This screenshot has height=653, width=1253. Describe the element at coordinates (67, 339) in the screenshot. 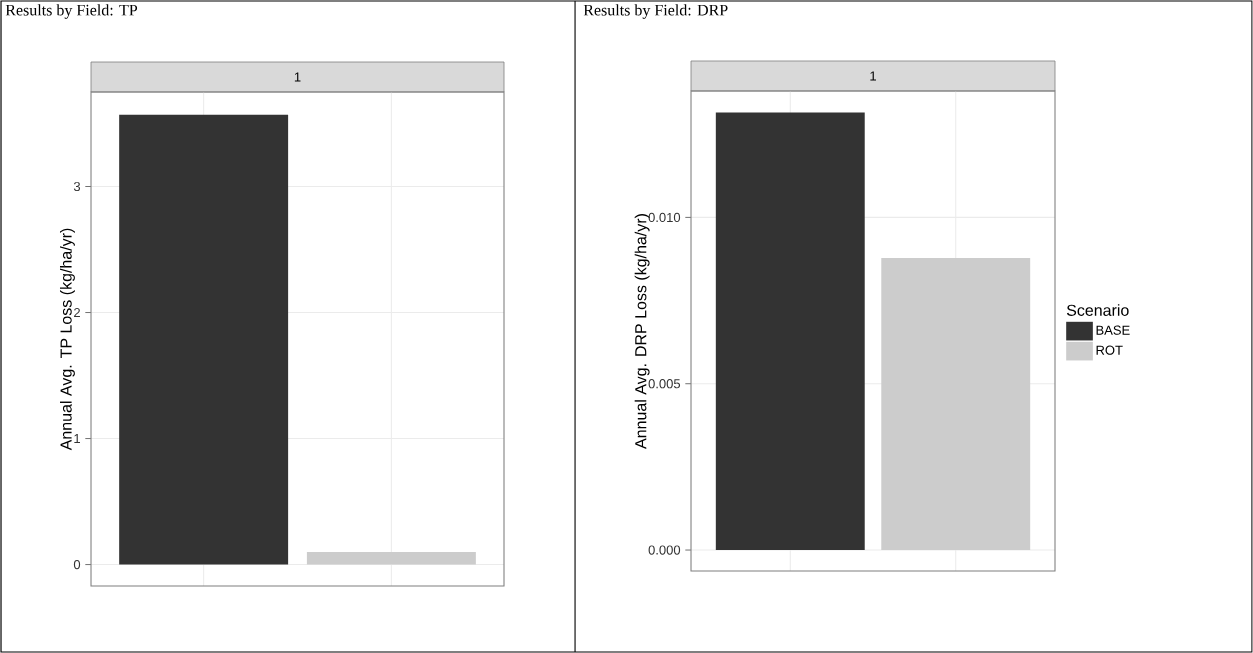

I see `y-axis-title: Annual Avg. TP Loss (kg/ha/yr)` at that location.